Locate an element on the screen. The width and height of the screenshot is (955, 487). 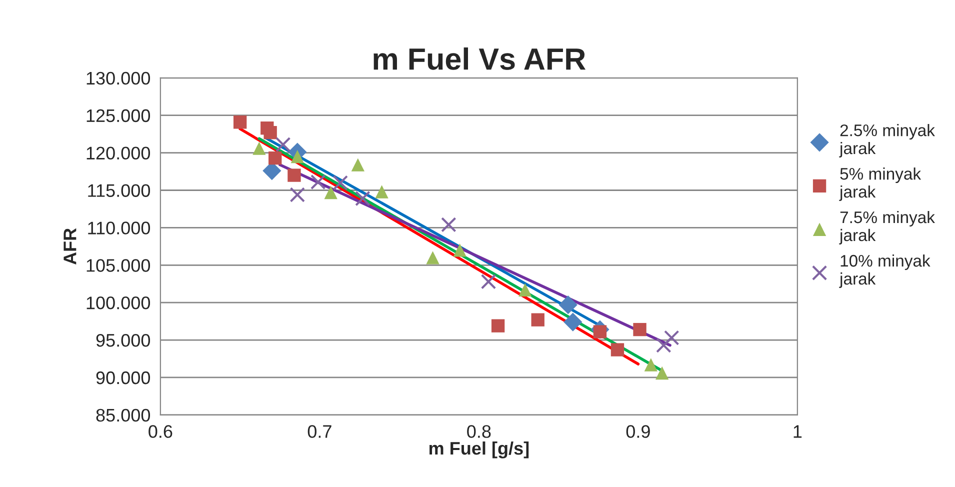
y-tick-label: 120.000 is located at coordinates (118, 153).